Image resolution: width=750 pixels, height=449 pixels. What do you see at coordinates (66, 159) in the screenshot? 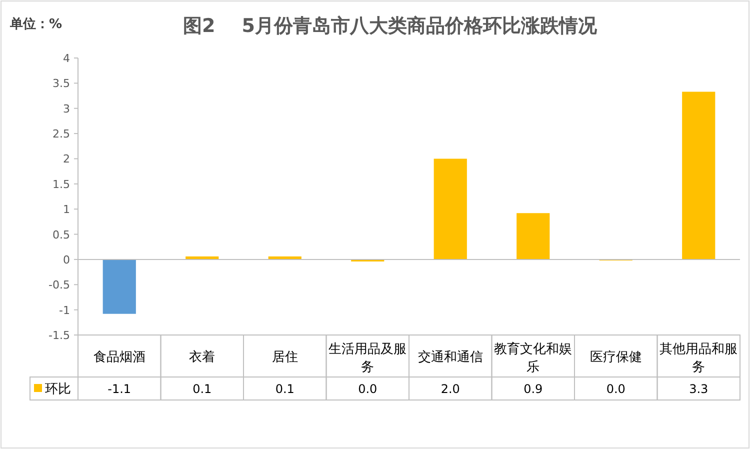
I see `y-tick-label: 2` at bounding box center [66, 159].